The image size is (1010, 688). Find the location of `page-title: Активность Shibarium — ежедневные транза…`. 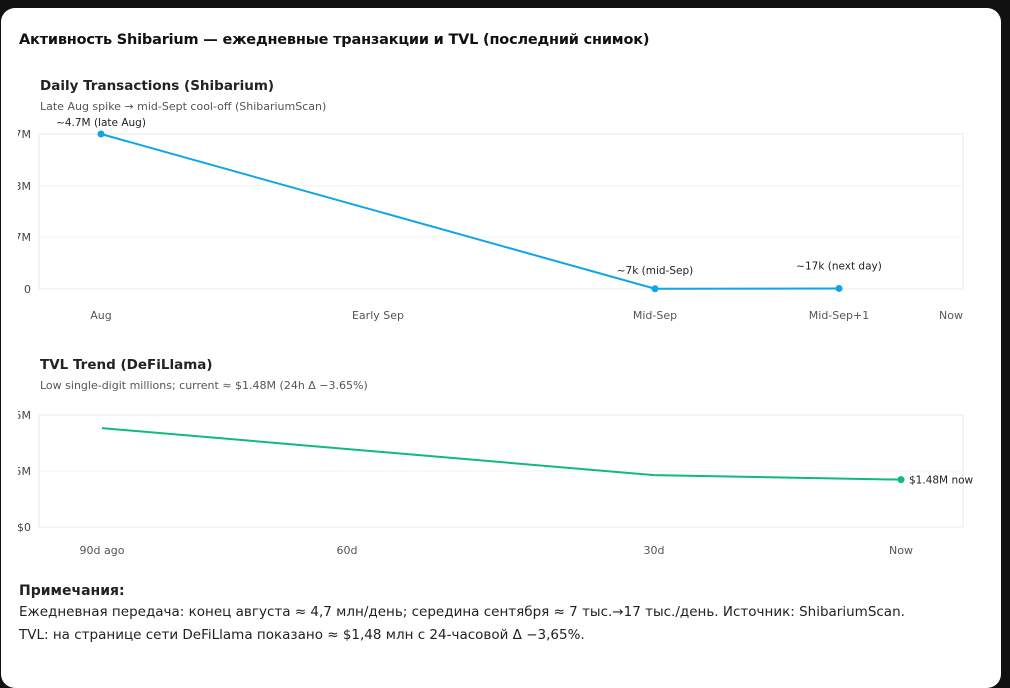

page-title: Активность Shibarium — ежедневные транза… is located at coordinates (334, 40).